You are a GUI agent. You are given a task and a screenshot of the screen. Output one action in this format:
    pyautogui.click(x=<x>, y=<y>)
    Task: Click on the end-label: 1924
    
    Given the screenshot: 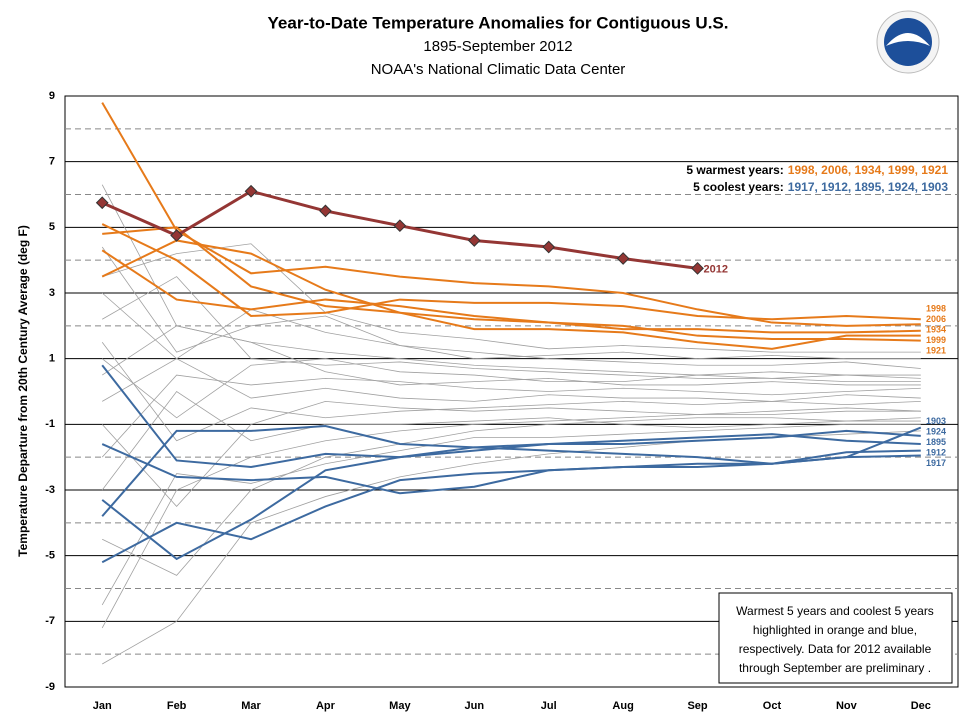 What is the action you would take?
    pyautogui.click(x=936, y=432)
    